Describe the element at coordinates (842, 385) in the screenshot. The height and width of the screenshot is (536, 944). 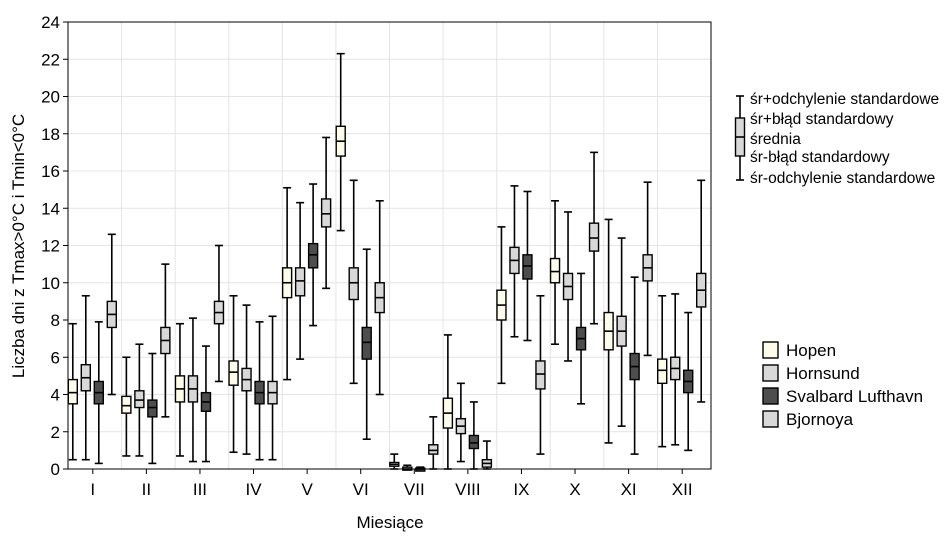
I see `series-legend: Hopen Hornsund Svalbard Lufthavn Bjornoya` at that location.